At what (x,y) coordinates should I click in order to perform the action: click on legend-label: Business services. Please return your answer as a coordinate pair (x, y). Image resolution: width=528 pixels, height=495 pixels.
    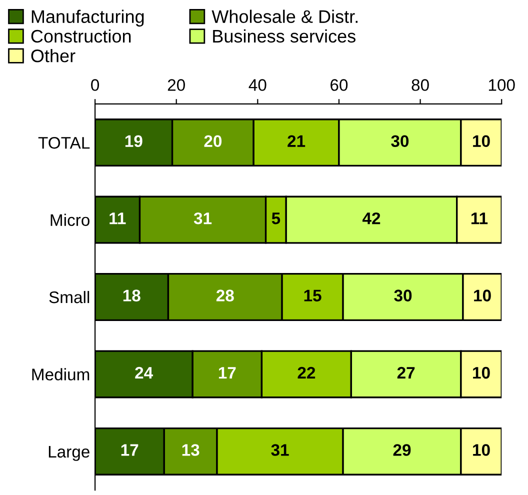
    Looking at the image, I should click on (284, 36).